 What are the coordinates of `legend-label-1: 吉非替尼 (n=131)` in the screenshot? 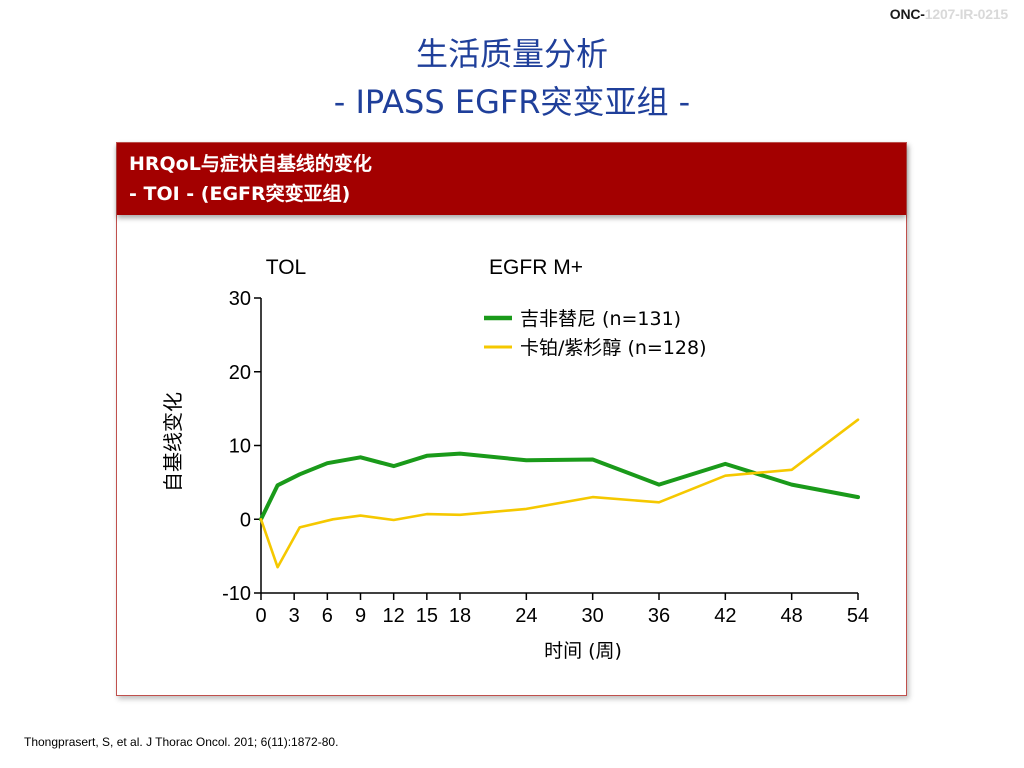 It's located at (600, 319).